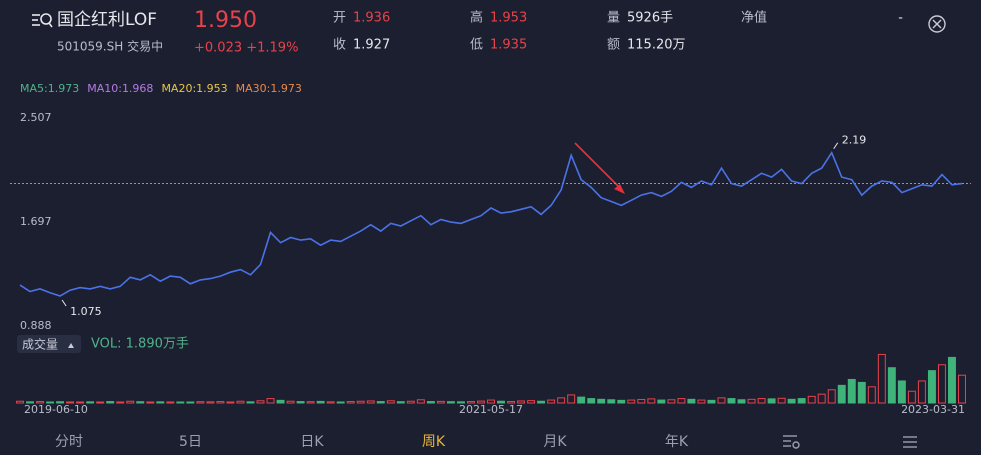 This screenshot has width=981, height=455. I want to click on quote-value: 1.953, so click(508, 18).